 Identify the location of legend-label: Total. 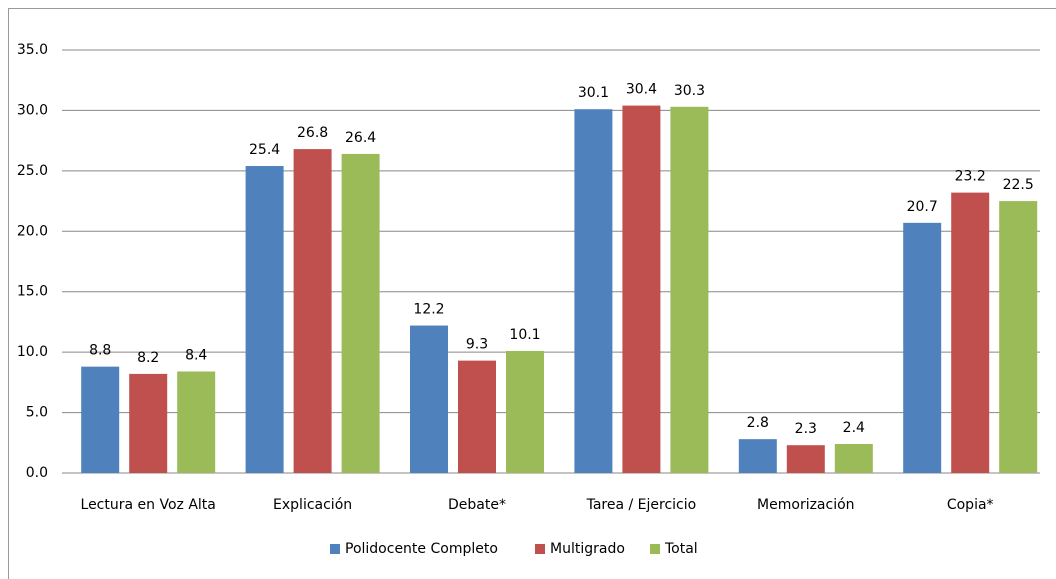
(681, 549).